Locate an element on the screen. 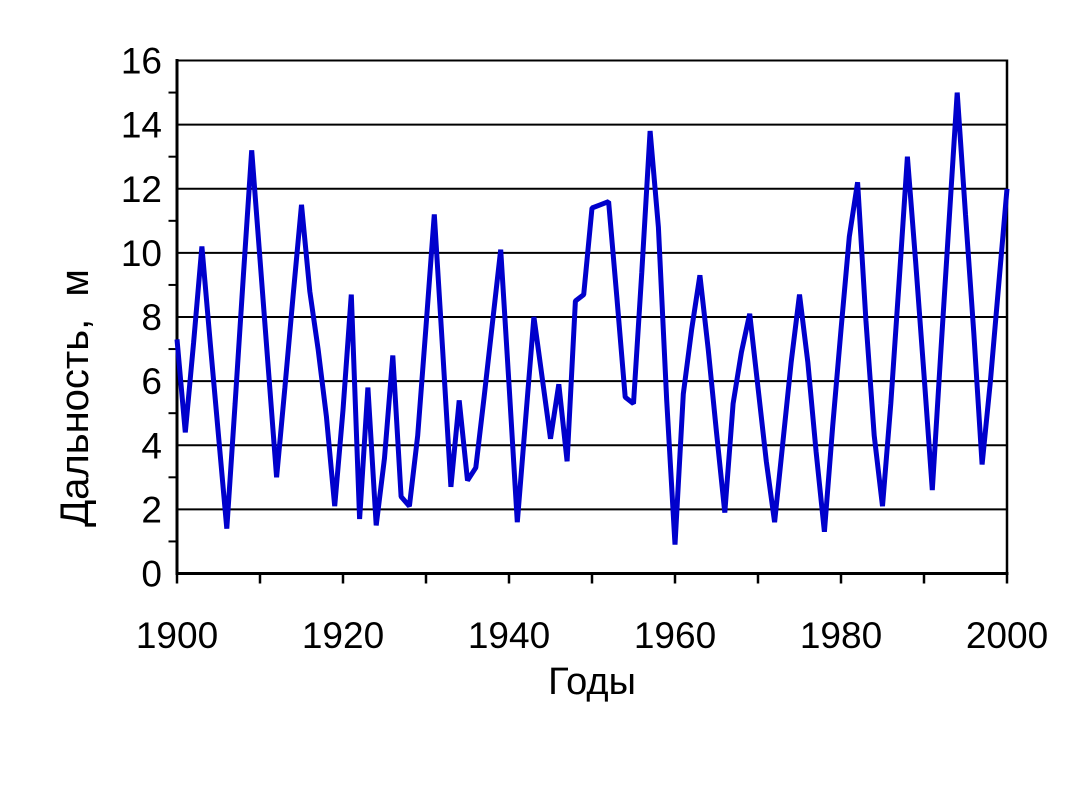  y-tick-label-14: 14 is located at coordinates (141, 125).